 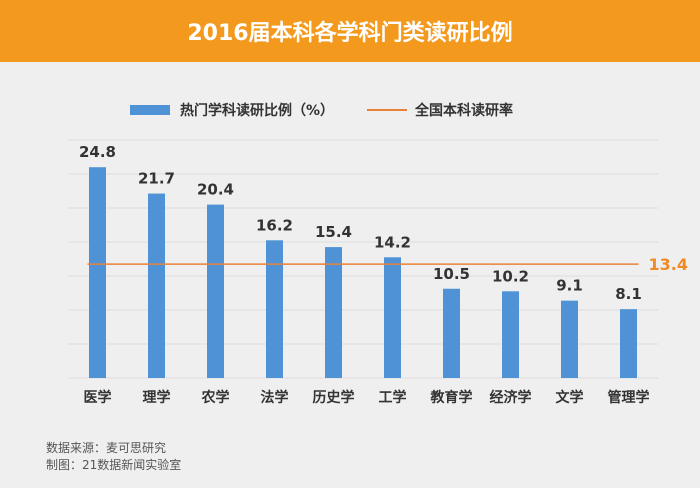 I want to click on data-label: 8.1, so click(x=628, y=294).